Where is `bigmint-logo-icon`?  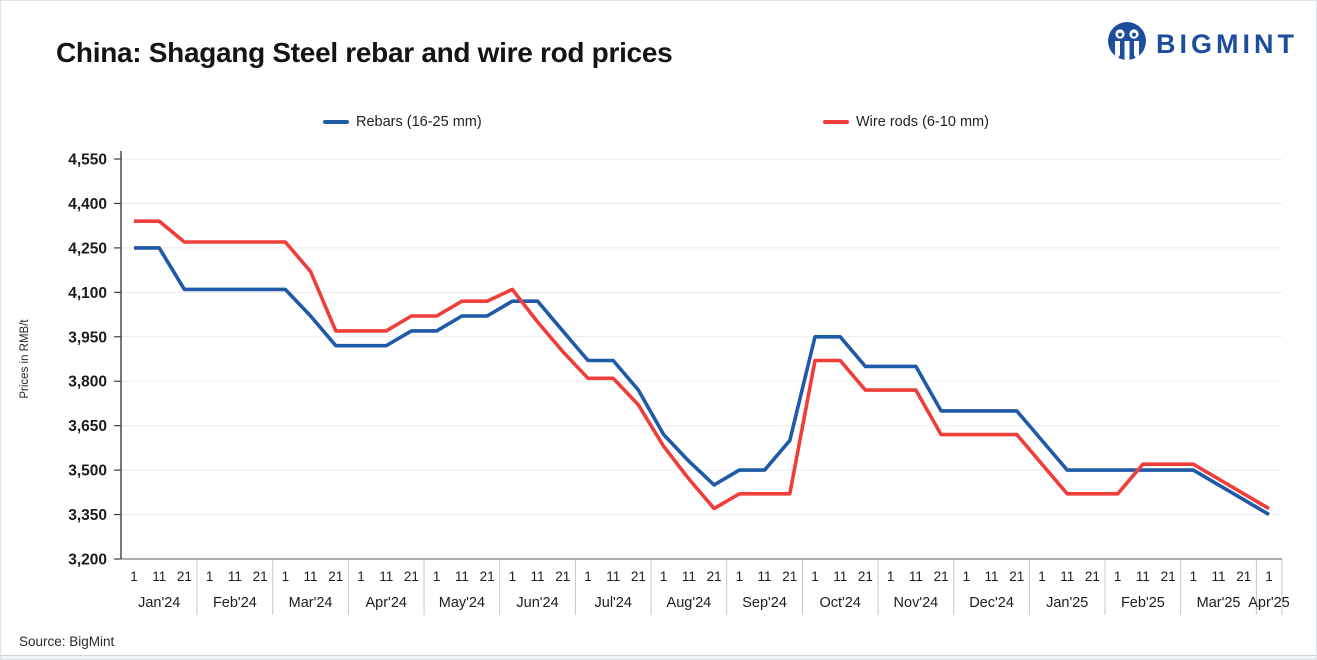
bigmint-logo-icon is located at coordinates (1127, 42).